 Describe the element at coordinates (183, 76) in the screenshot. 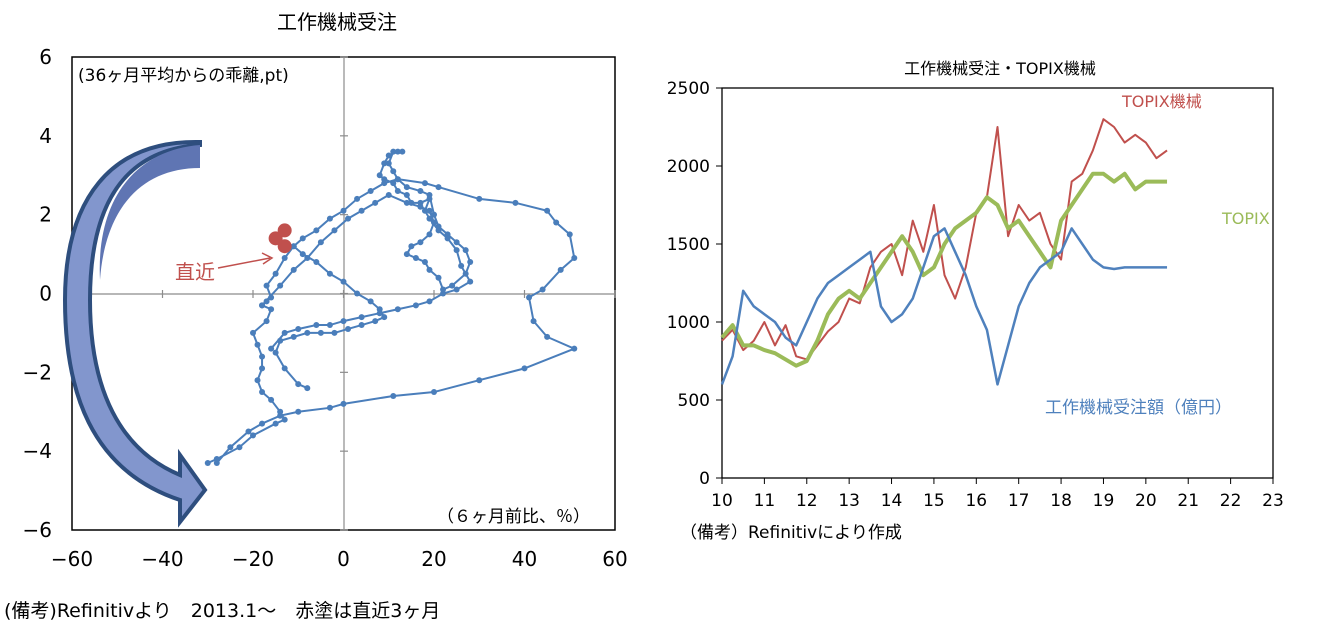

I see `left-inner-label-top: (36ヶ月平均からの乖離,pt)` at that location.